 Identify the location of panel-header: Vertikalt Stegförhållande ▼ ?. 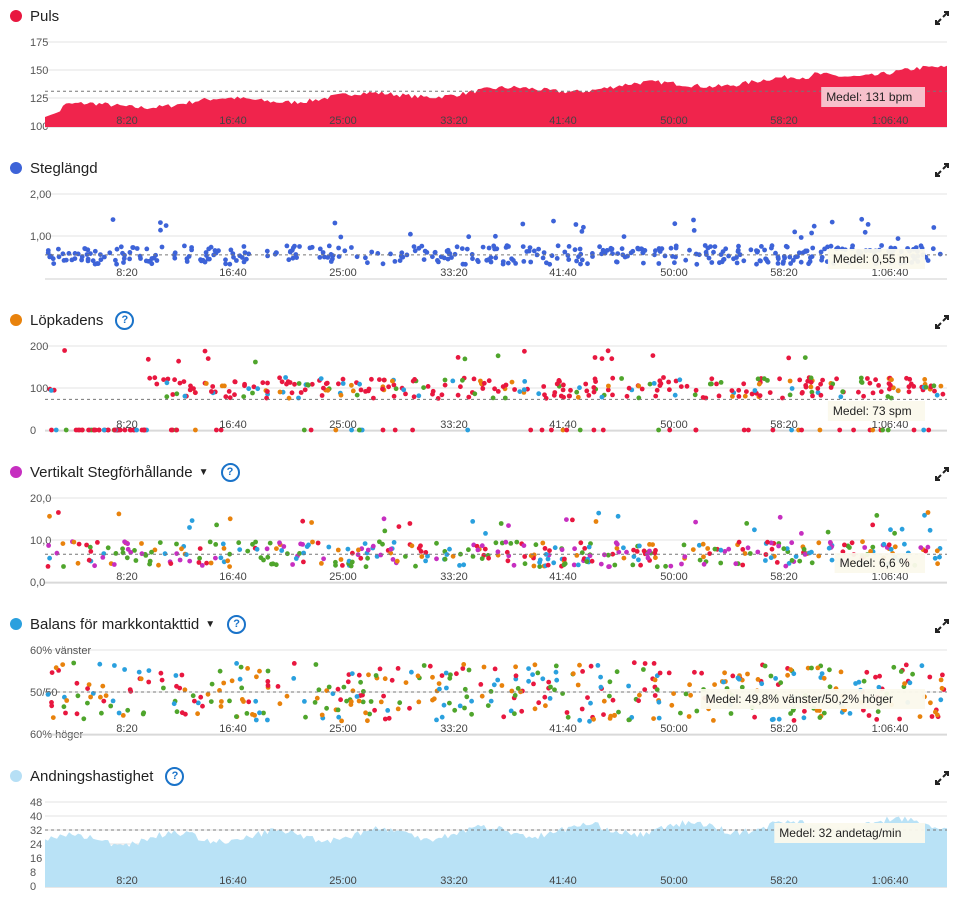
(125, 472).